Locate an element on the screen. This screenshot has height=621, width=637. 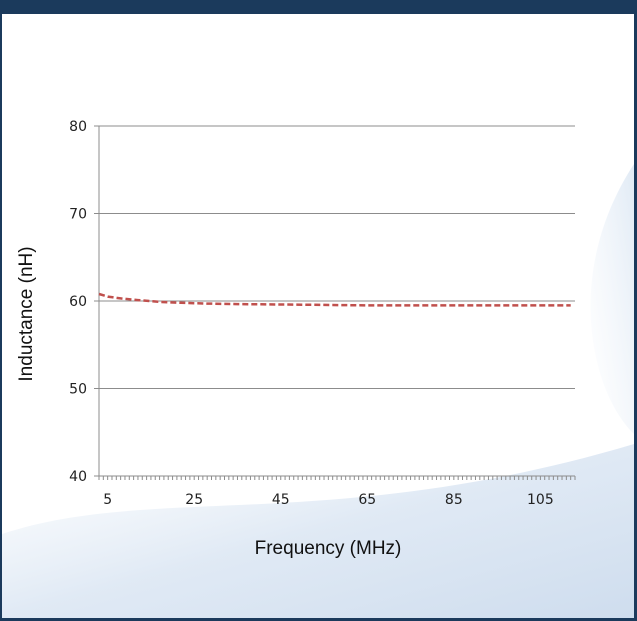
x-tick-label: 85 is located at coordinates (454, 500).